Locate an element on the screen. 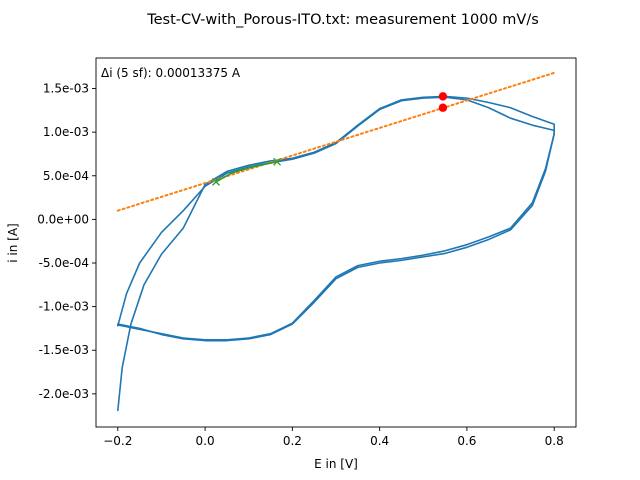 The height and width of the screenshot is (480, 640). y-tick-label: -5.0e-04 is located at coordinates (64, 263).